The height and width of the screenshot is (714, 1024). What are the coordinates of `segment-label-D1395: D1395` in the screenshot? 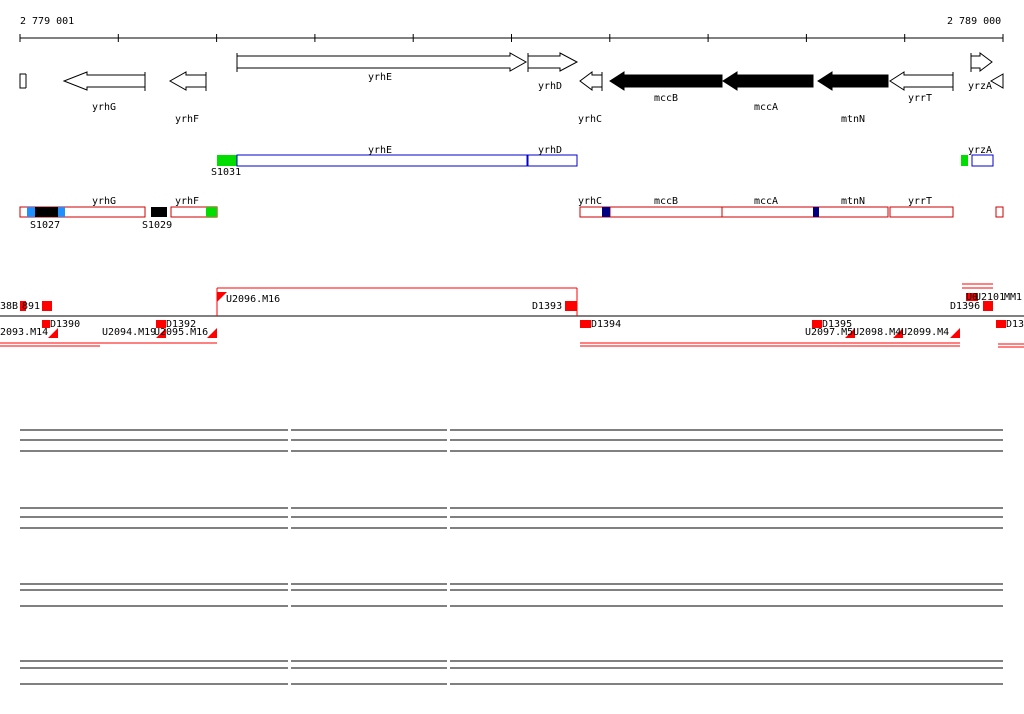 It's located at (837, 324).